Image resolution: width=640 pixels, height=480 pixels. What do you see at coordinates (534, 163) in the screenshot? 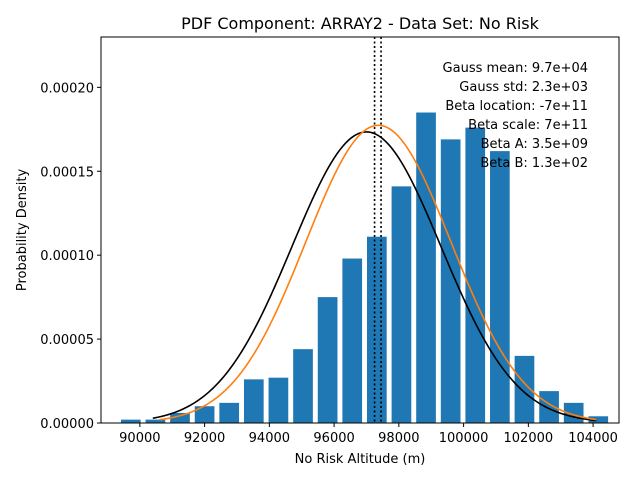
I see `stats-annotation: Beta B: 1.3e+02` at bounding box center [534, 163].